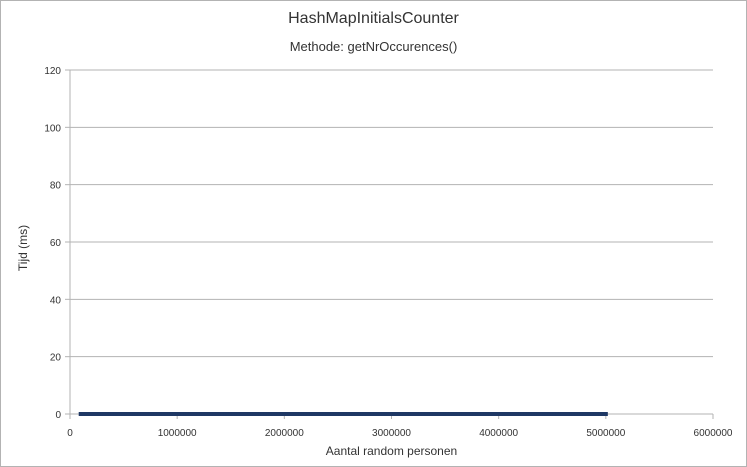  What do you see at coordinates (56, 300) in the screenshot?
I see `y-tick-label: 40` at bounding box center [56, 300].